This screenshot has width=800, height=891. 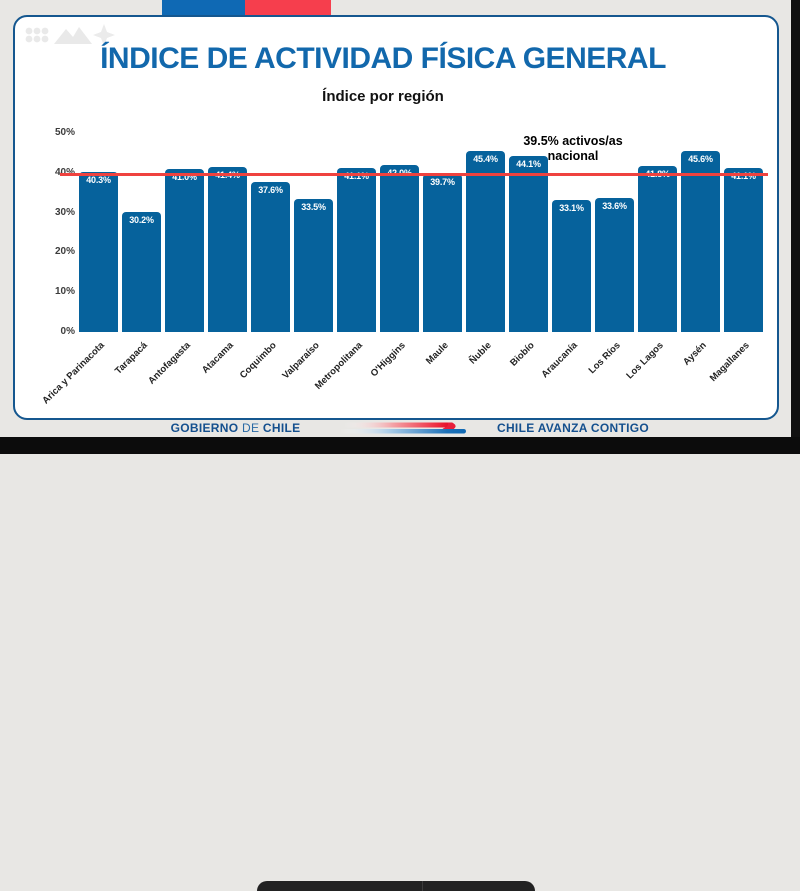 What do you see at coordinates (442, 182) in the screenshot?
I see `bar-value-label: 39.7%` at bounding box center [442, 182].